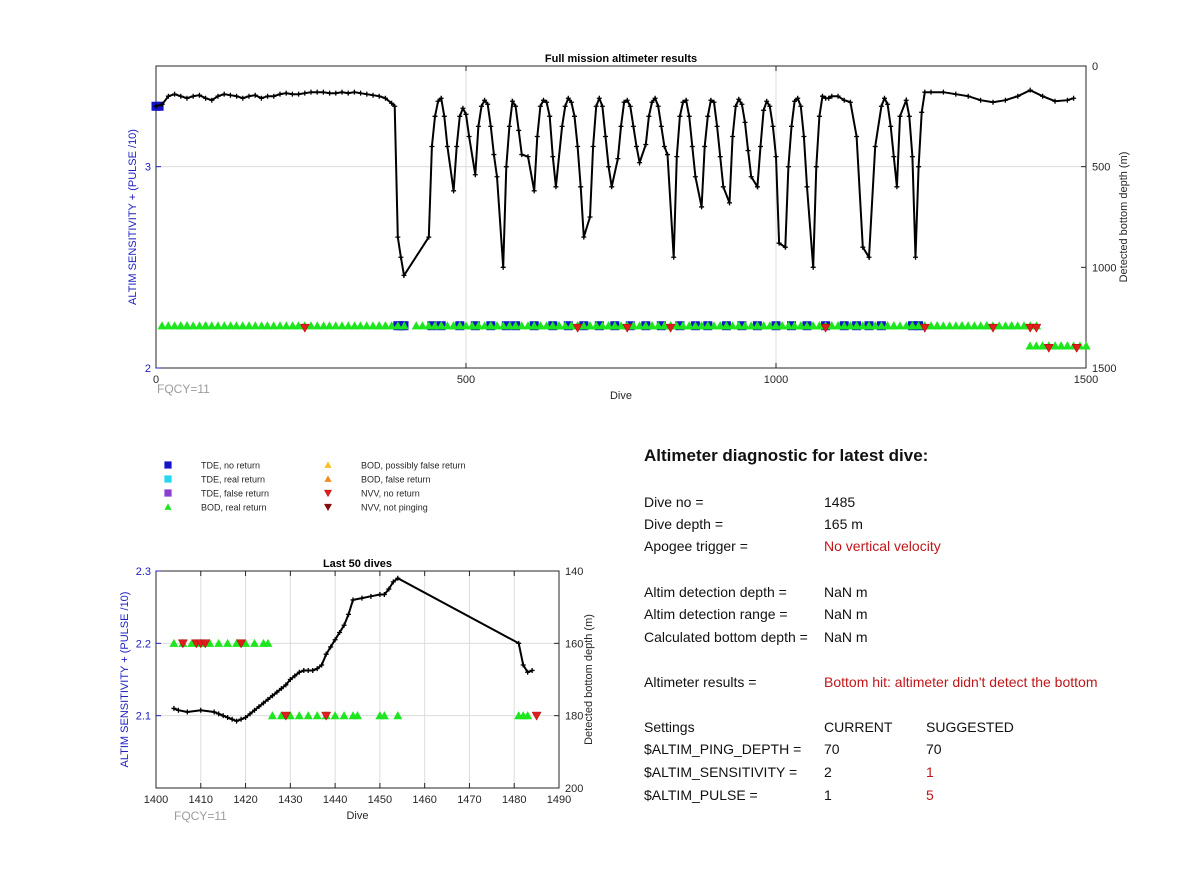  Describe the element at coordinates (721, 772) in the screenshot. I see `setting-name: $ALTIM_SENSITIVITY =` at that location.